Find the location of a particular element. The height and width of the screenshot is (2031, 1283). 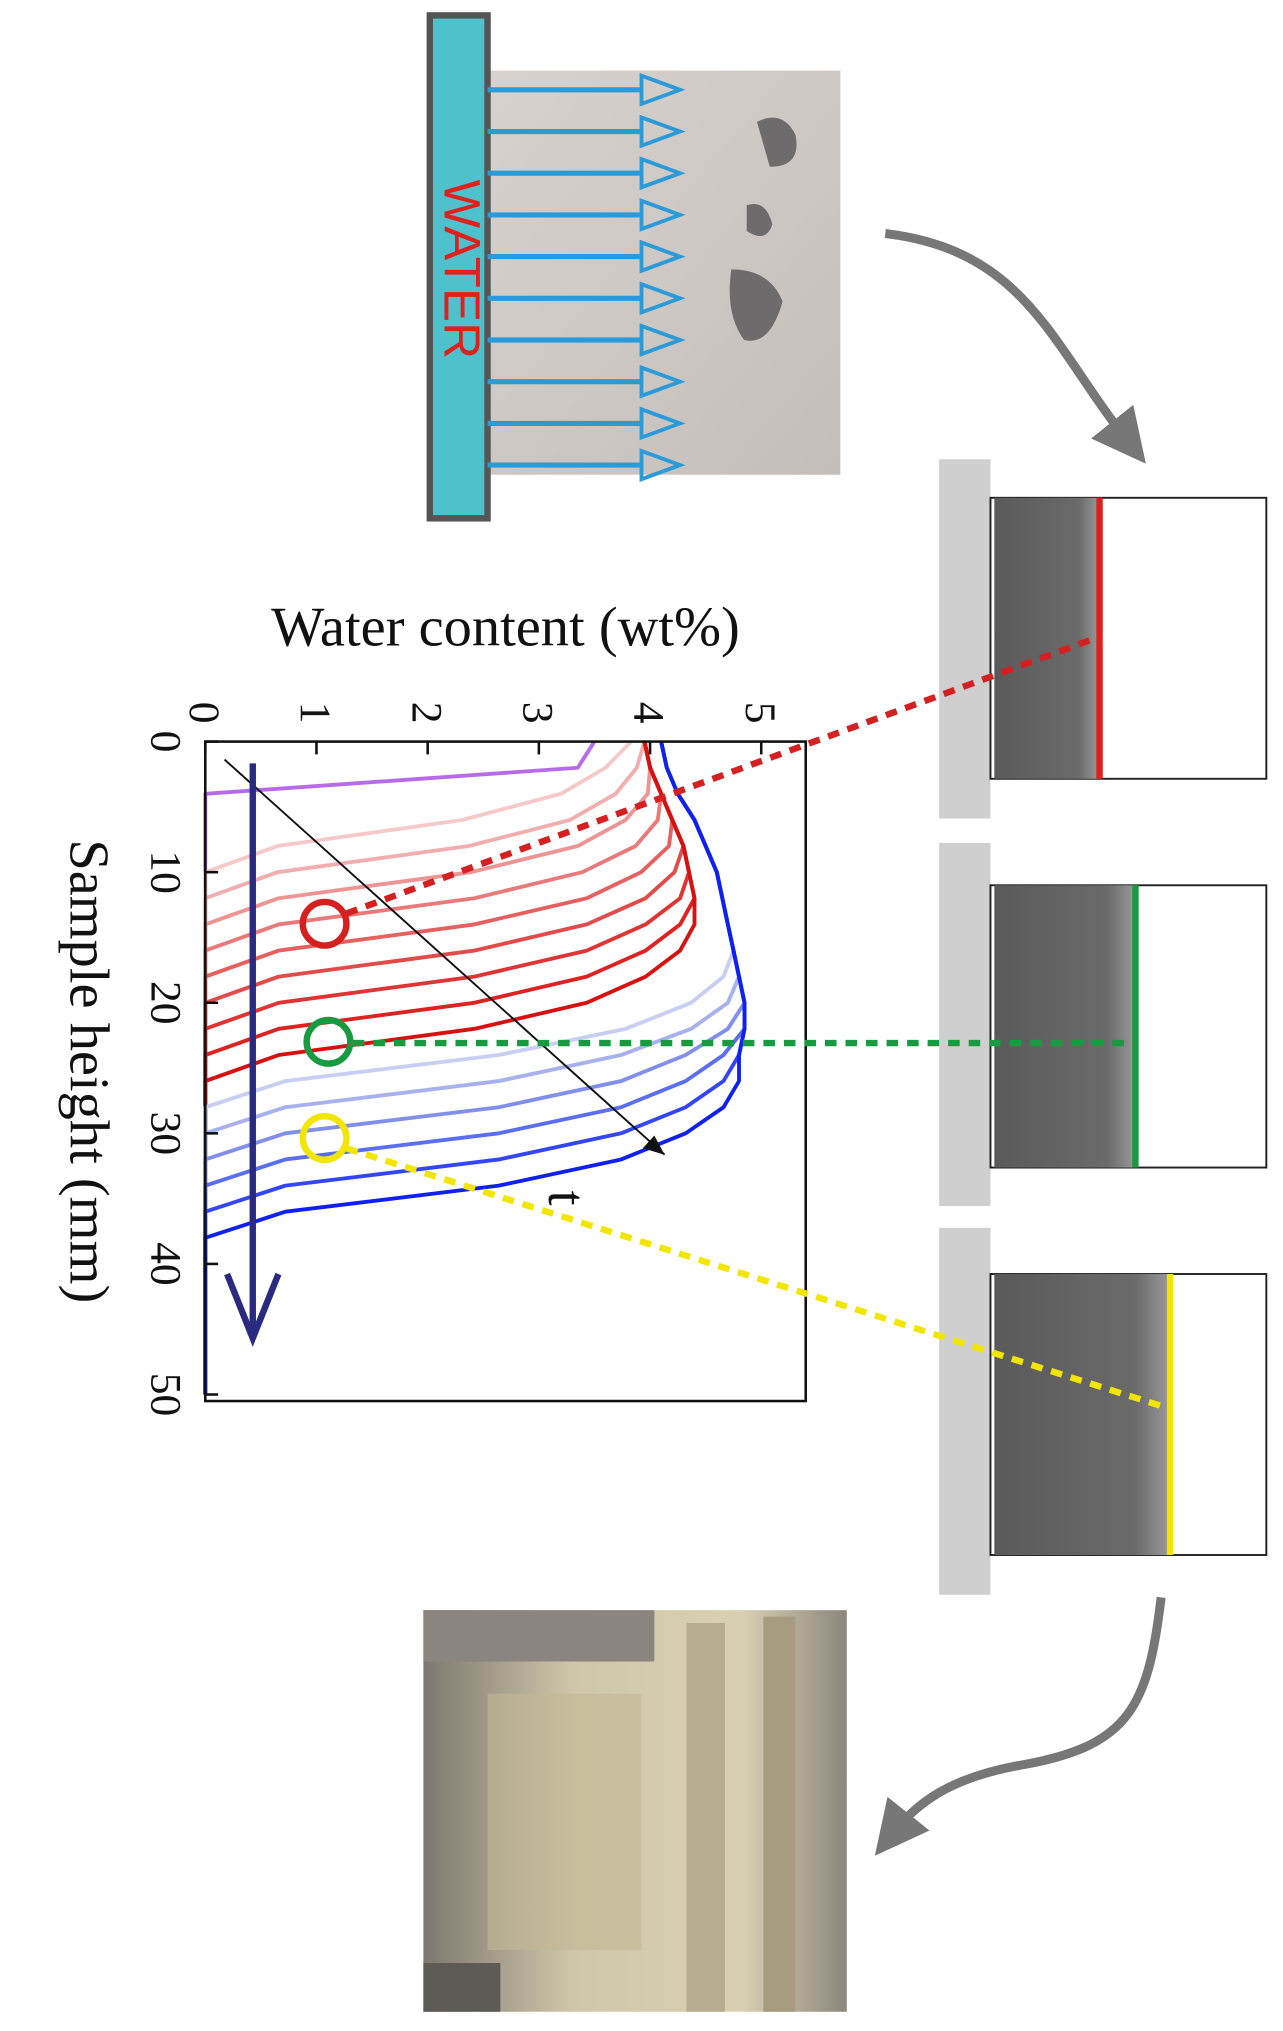

y-tick-label: 2 is located at coordinates (426, 713).